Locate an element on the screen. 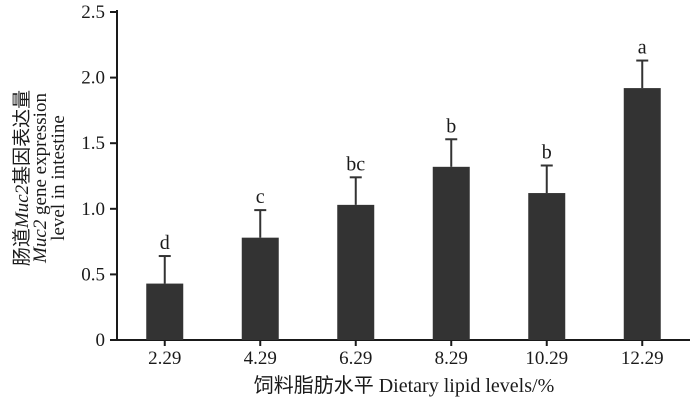 The height and width of the screenshot is (407, 700). significance-letter: c is located at coordinates (260, 197).